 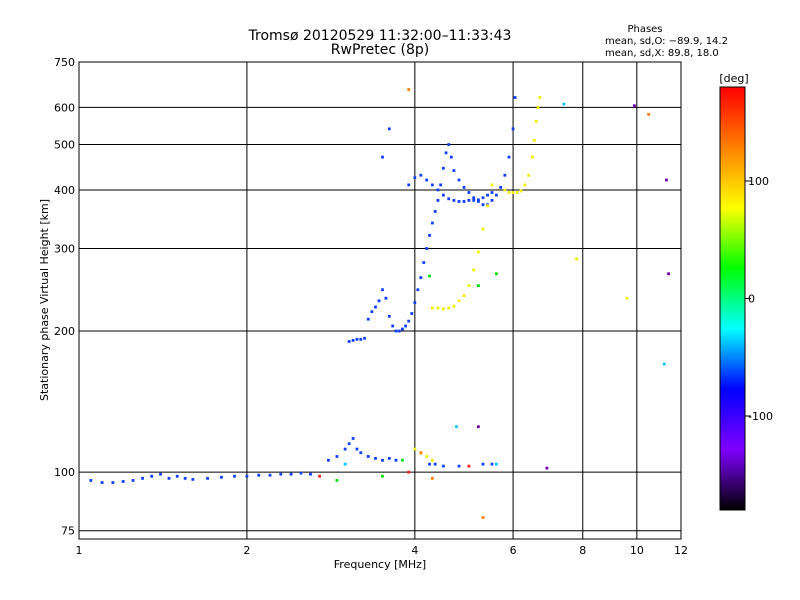 I want to click on y-tick-label: 100, so click(x=64, y=472).